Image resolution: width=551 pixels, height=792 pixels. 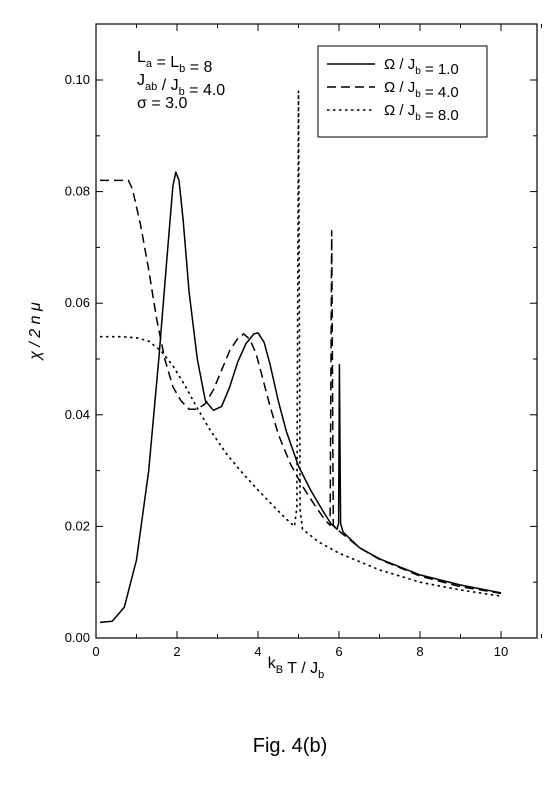 I want to click on text-run: = 1.0, so click(x=440, y=69).